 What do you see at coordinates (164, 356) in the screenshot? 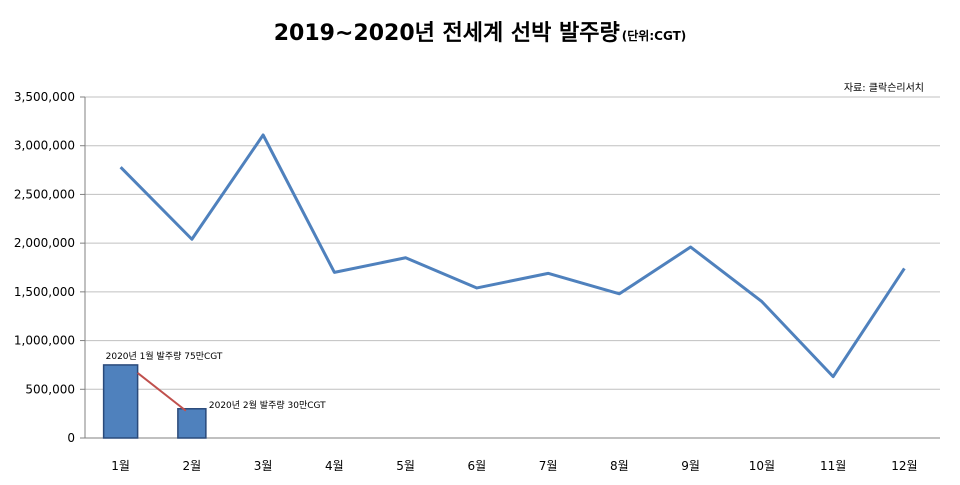
I see `bar-annotation: 2020년 1월 발주량 75만CGT` at bounding box center [164, 356].